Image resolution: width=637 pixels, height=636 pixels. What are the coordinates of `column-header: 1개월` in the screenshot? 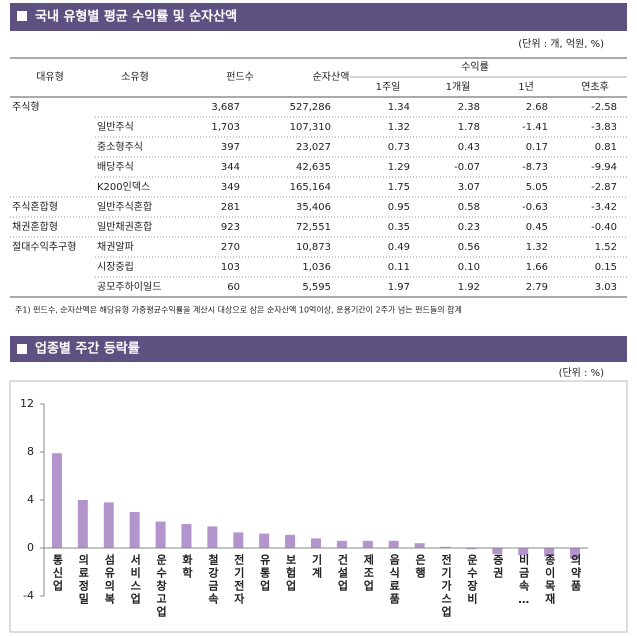 It's located at (458, 87).